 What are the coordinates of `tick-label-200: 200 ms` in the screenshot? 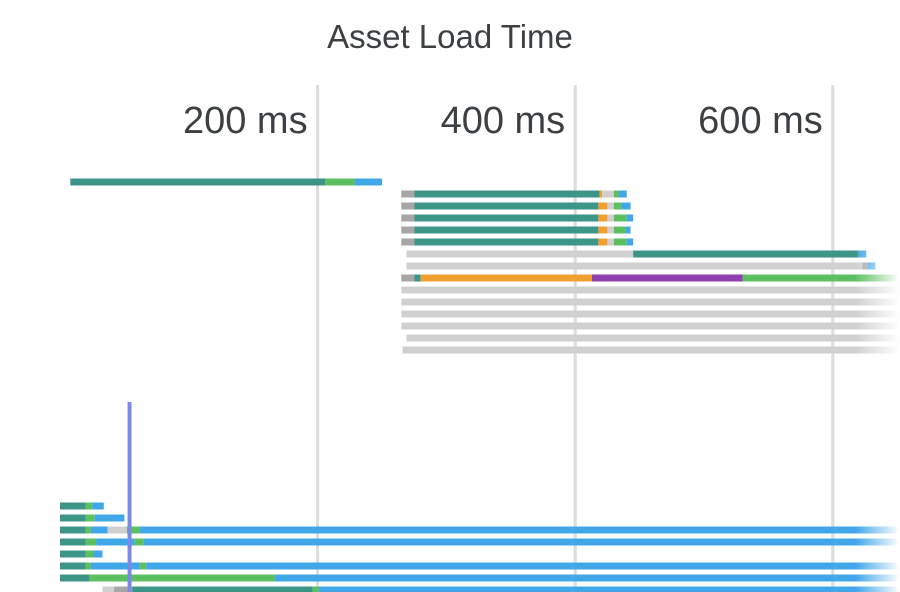 It's located at (245, 121).